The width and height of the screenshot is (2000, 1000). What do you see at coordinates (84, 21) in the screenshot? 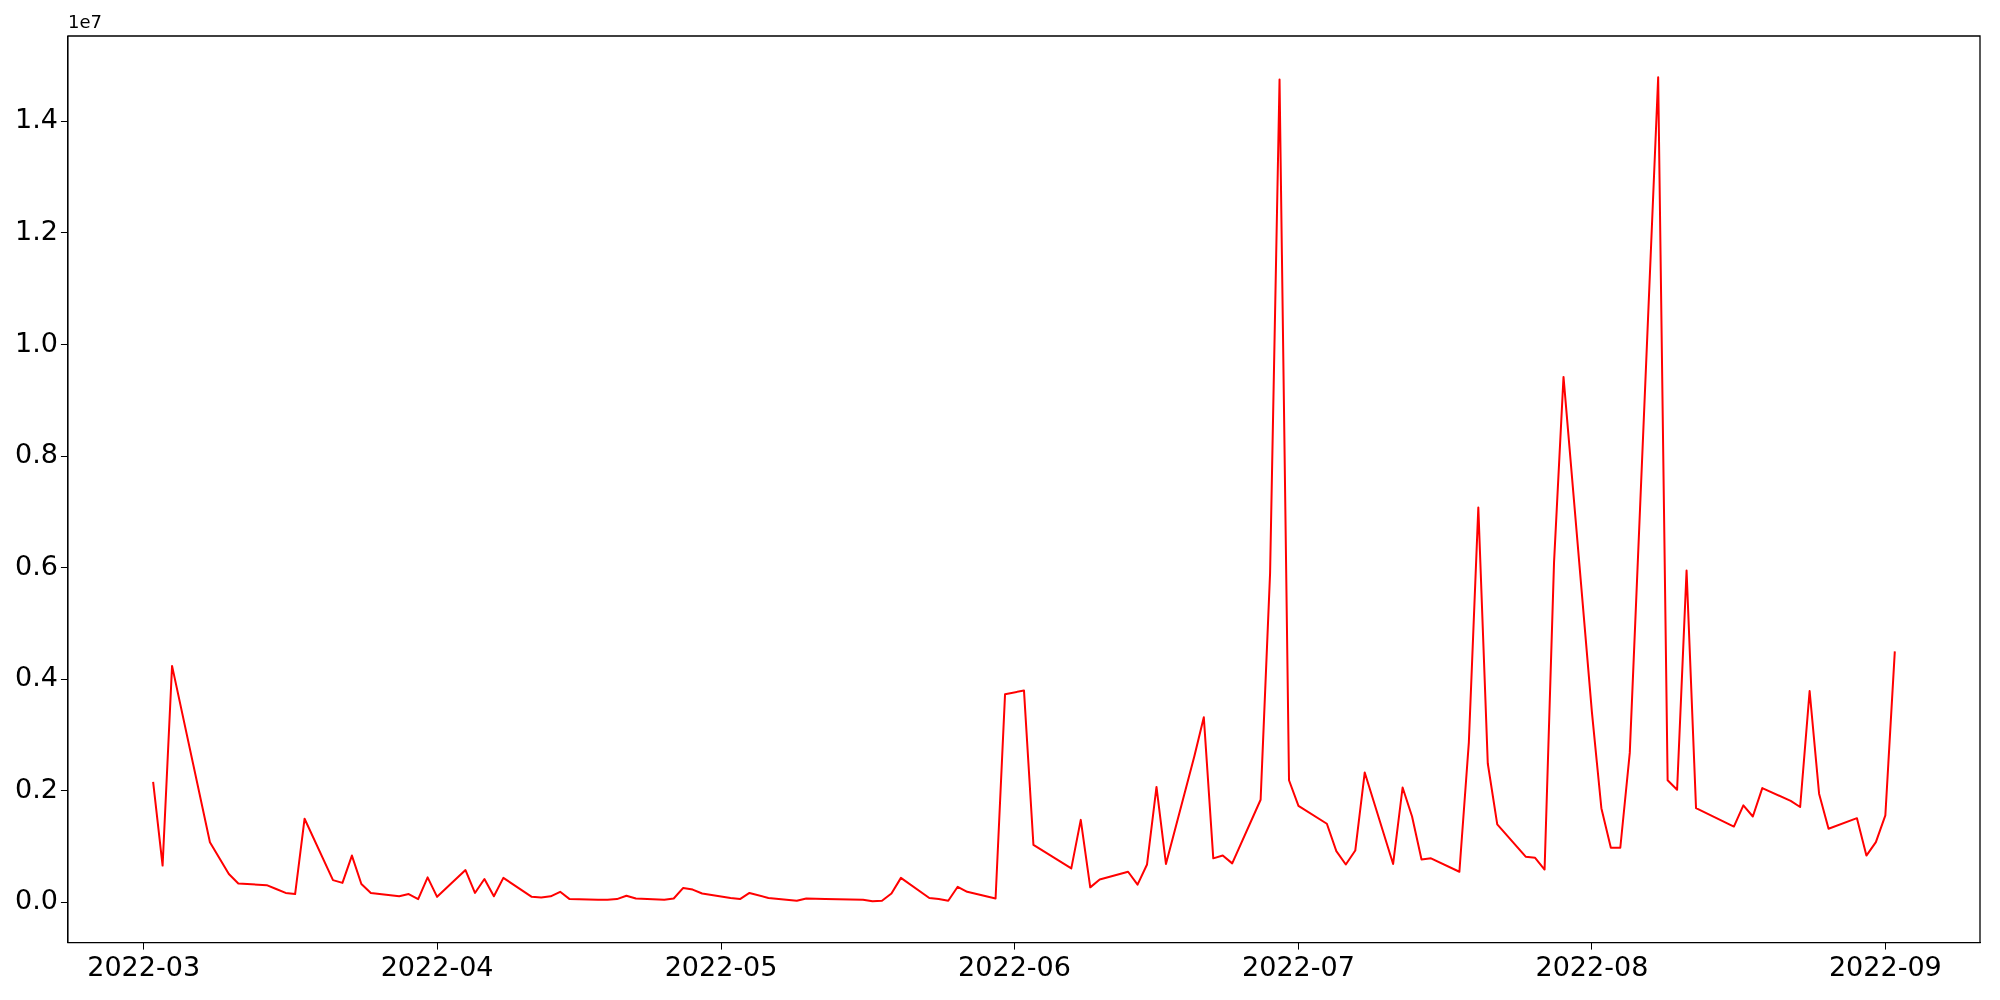
I see `text: 1e7` at bounding box center [84, 21].